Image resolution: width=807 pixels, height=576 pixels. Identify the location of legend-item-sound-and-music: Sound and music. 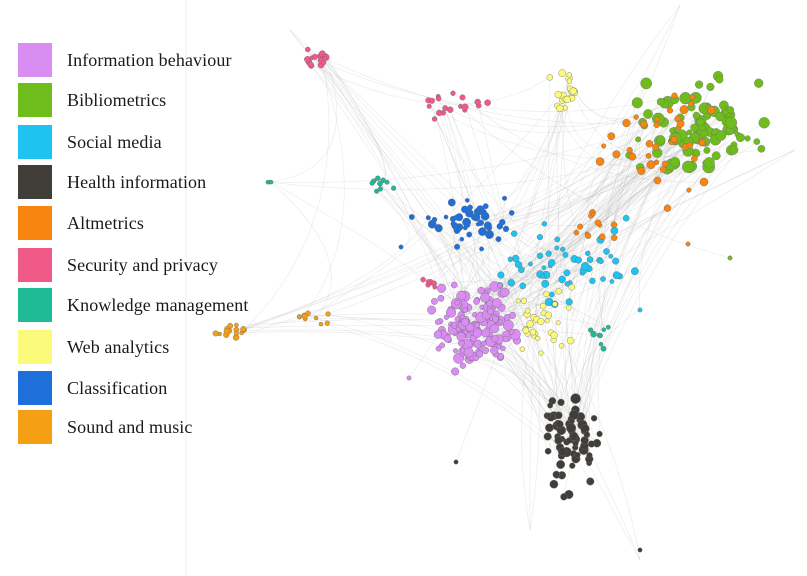
(105, 427).